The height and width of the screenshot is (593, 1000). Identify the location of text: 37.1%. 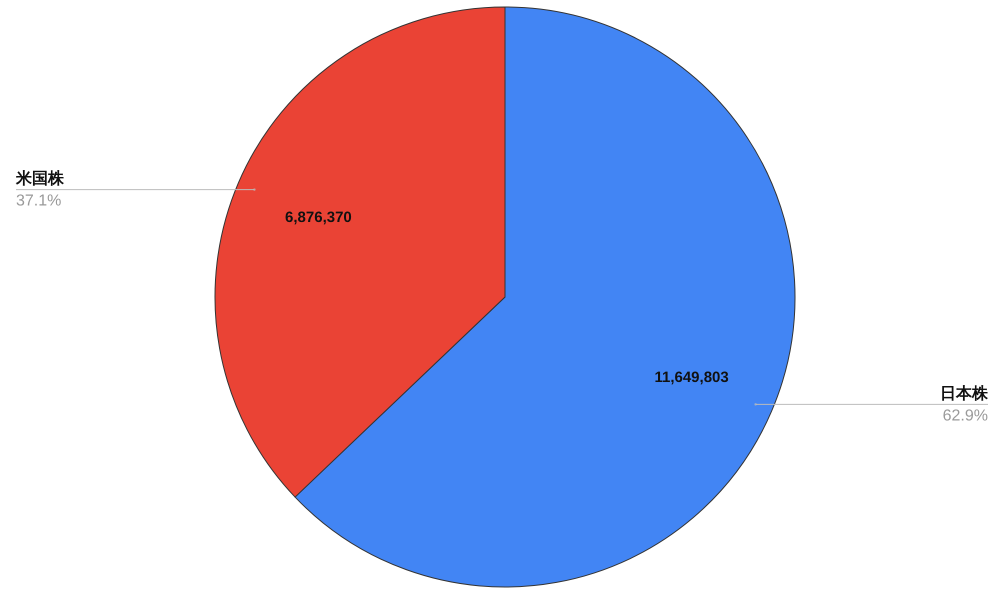
(39, 201).